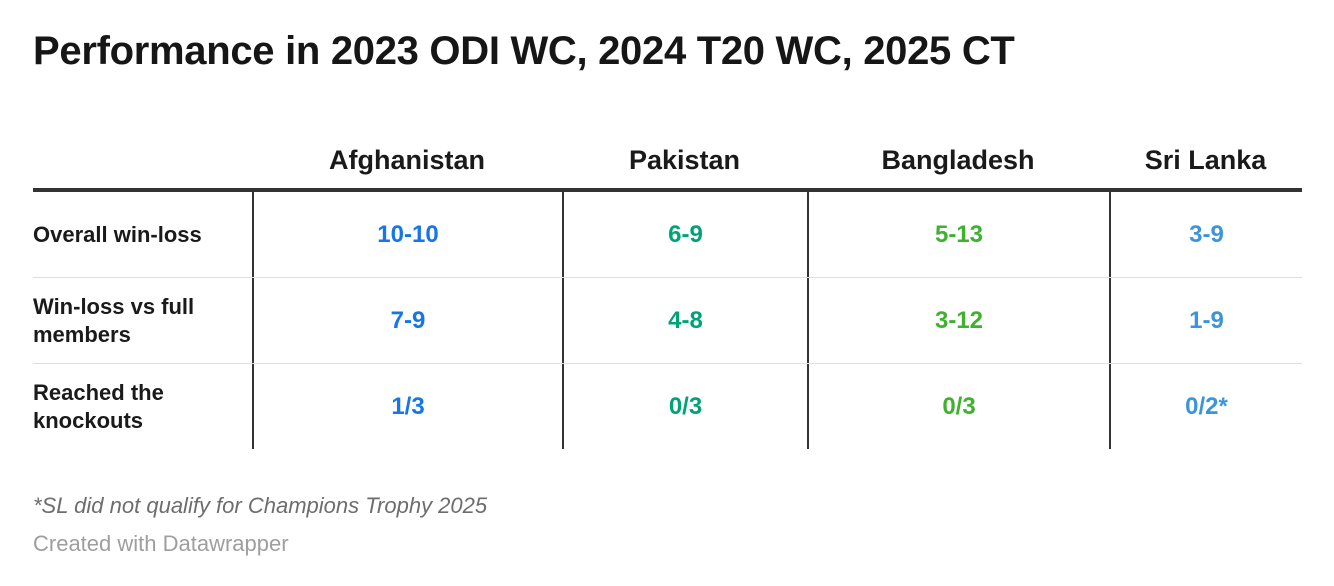 Image resolution: width=1334 pixels, height=586 pixels. I want to click on datawrapper-credit: Created with Datawrapper, so click(161, 543).